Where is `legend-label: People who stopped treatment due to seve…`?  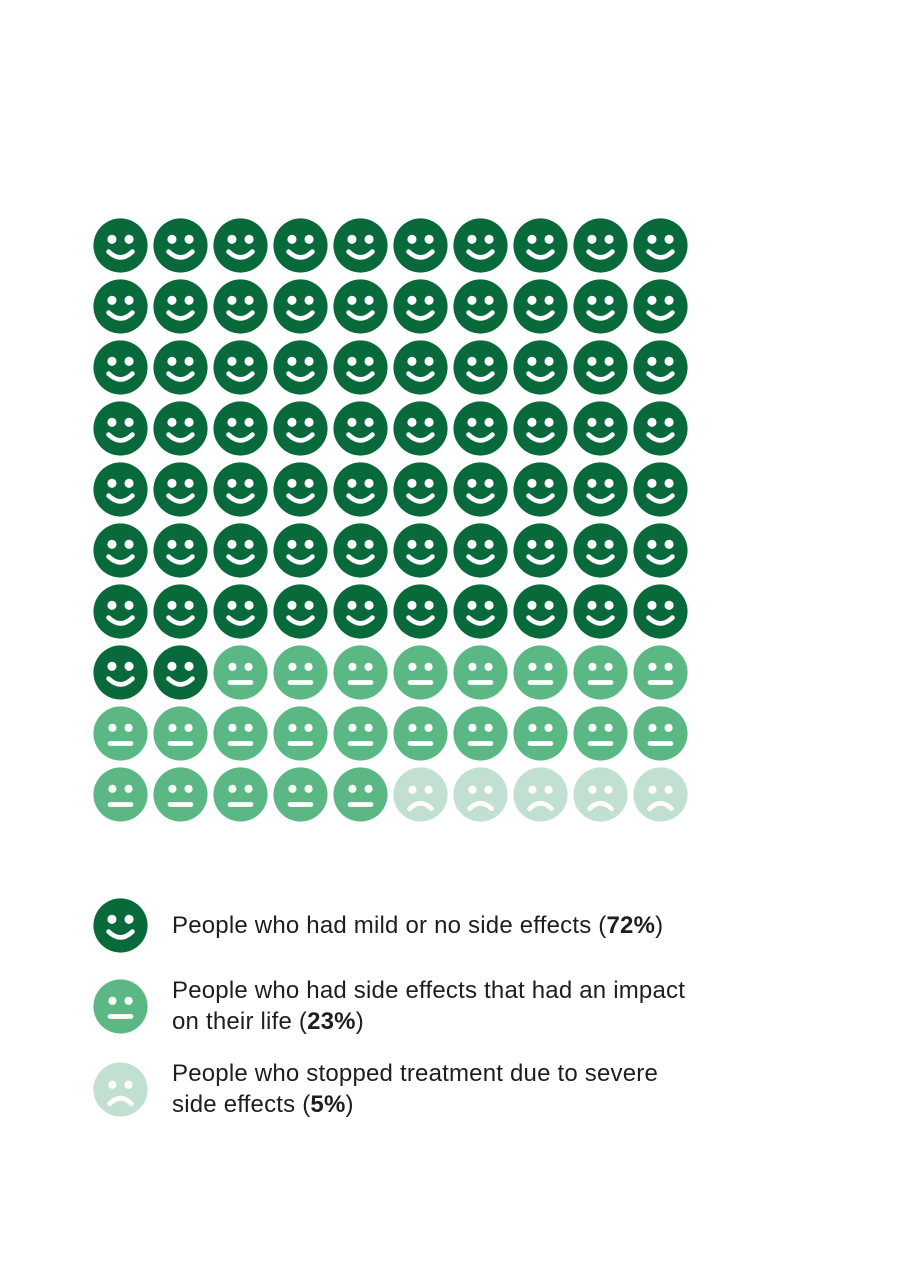
legend-label: People who stopped treatment due to seve… is located at coordinates (415, 1089).